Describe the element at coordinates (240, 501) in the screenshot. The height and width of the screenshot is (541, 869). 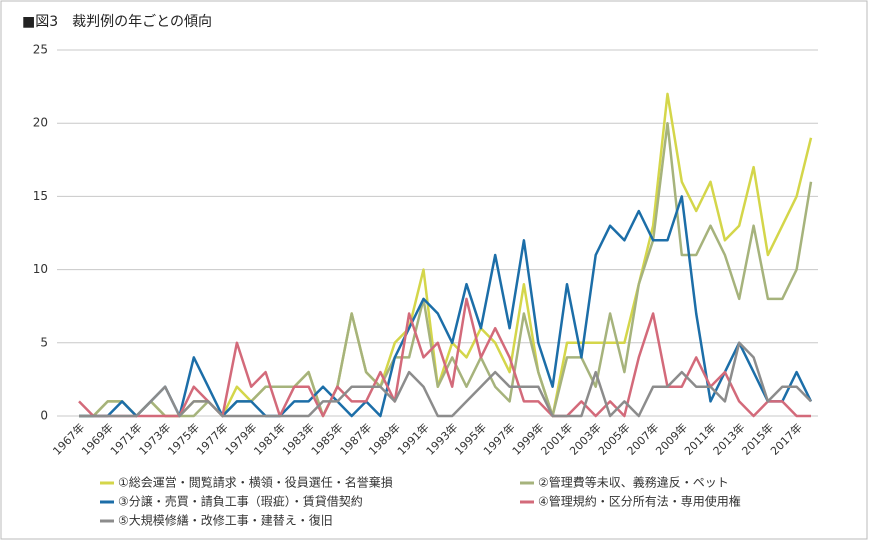
I see `legend-label: ③分譲・売買・請負工事（瑕疵）・賃貸借契約` at that location.